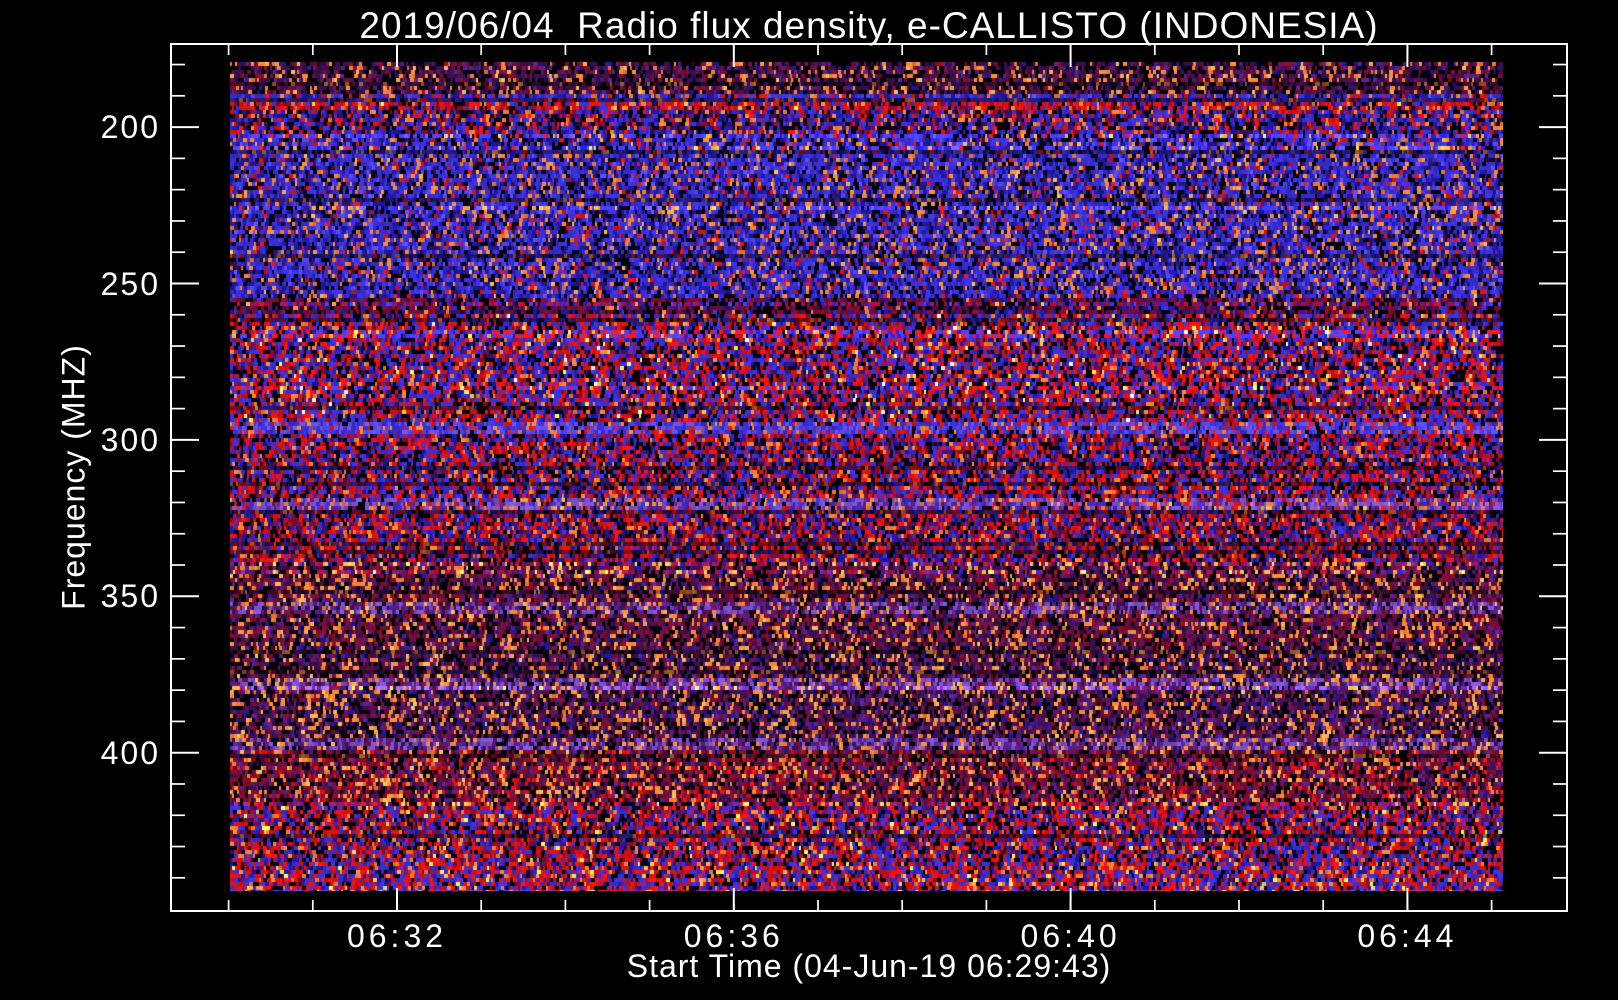  What do you see at coordinates (869, 966) in the screenshot?
I see `x-axis-label: Start Time (04-Jun-19 06:29:43)` at bounding box center [869, 966].